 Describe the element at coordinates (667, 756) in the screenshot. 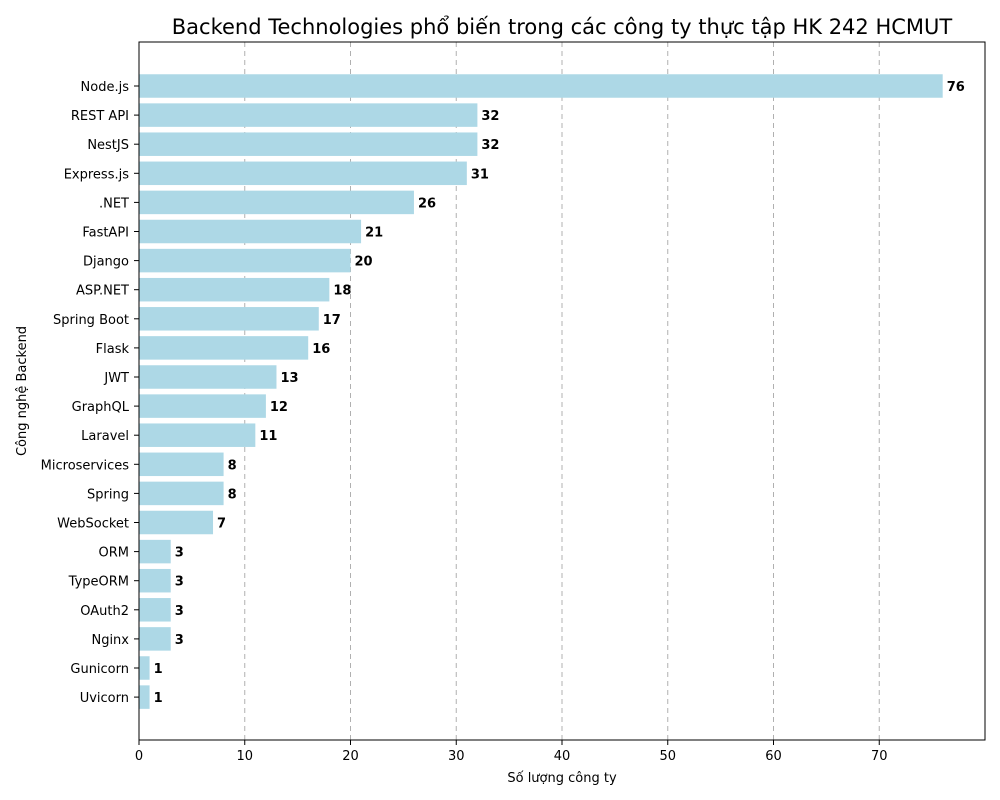

I see `x-tick-label: 50` at that location.